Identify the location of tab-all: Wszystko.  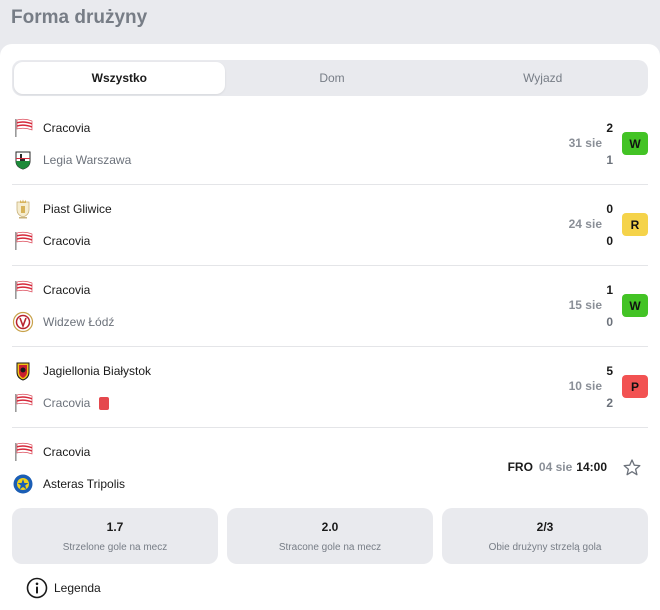
(119, 78).